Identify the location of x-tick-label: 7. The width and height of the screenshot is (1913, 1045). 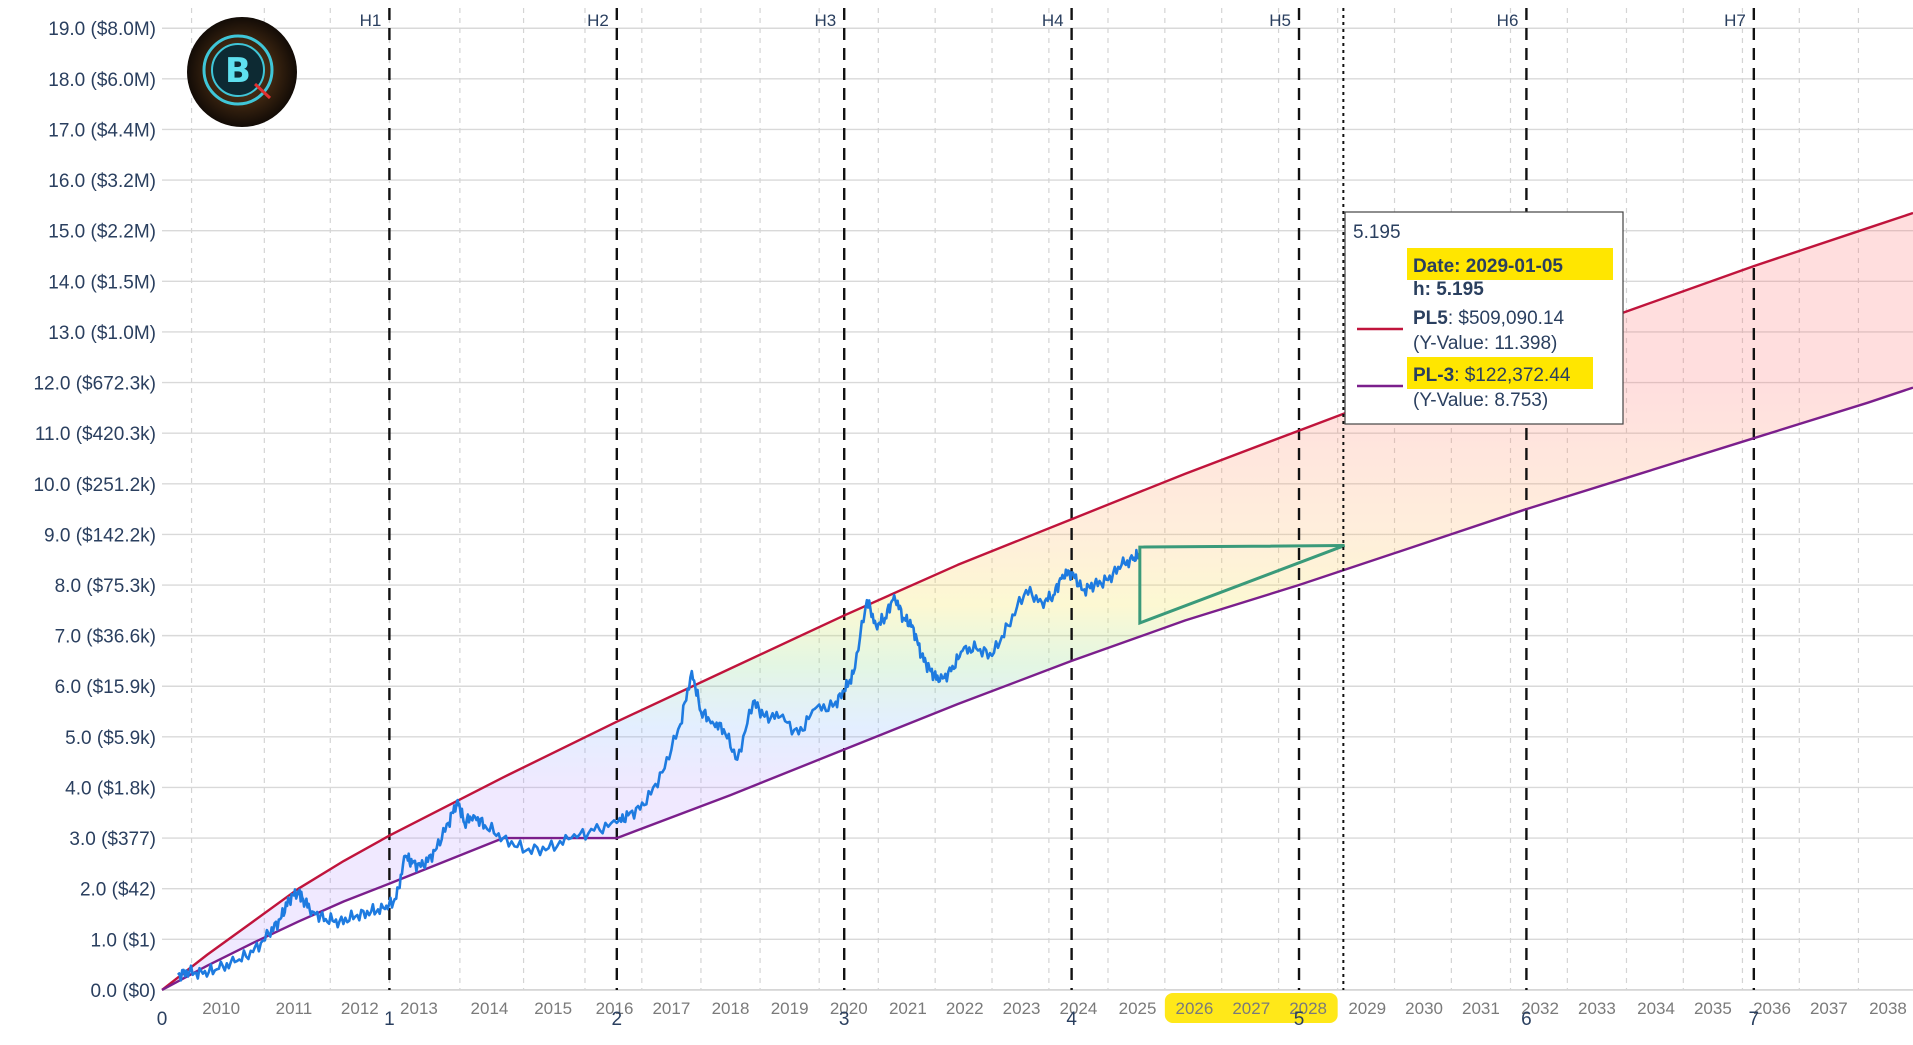
(1754, 1019).